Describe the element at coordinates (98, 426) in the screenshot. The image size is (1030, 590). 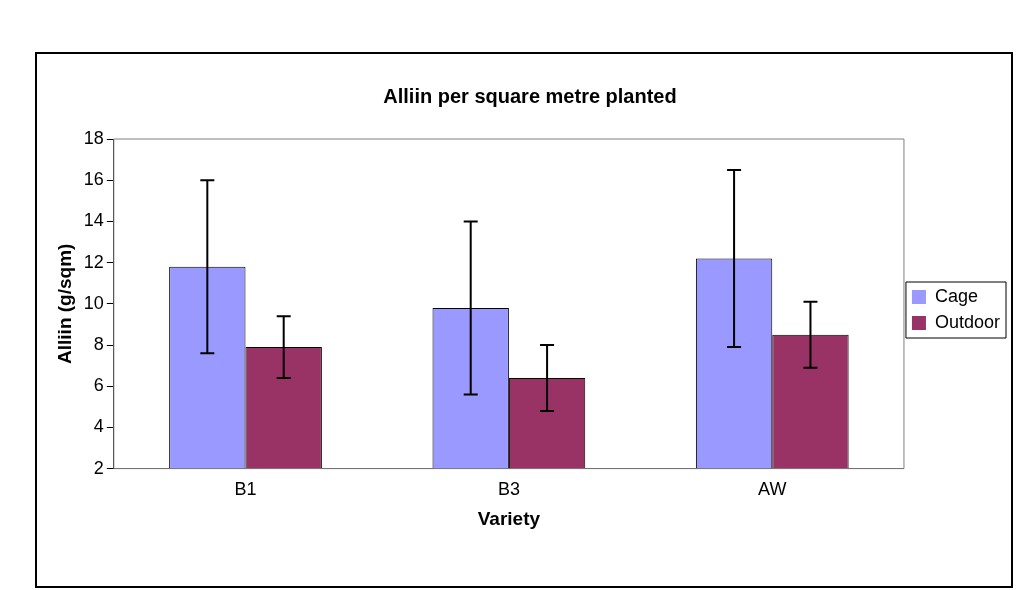
I see `y-tick-label: 4` at that location.